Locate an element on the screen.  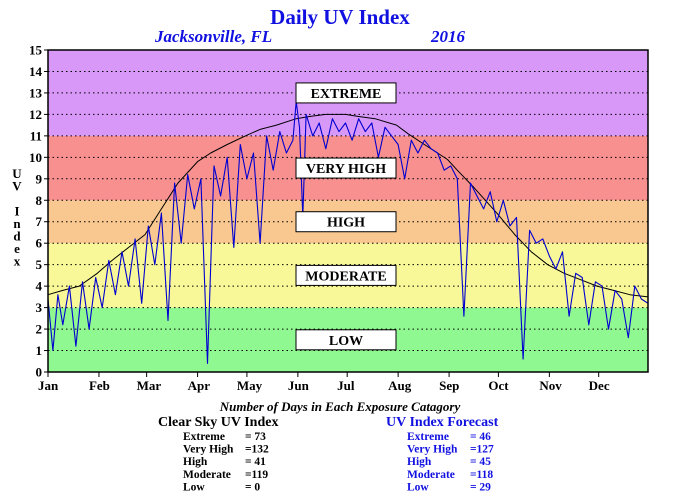
forecast-label-high: High is located at coordinates (419, 462).